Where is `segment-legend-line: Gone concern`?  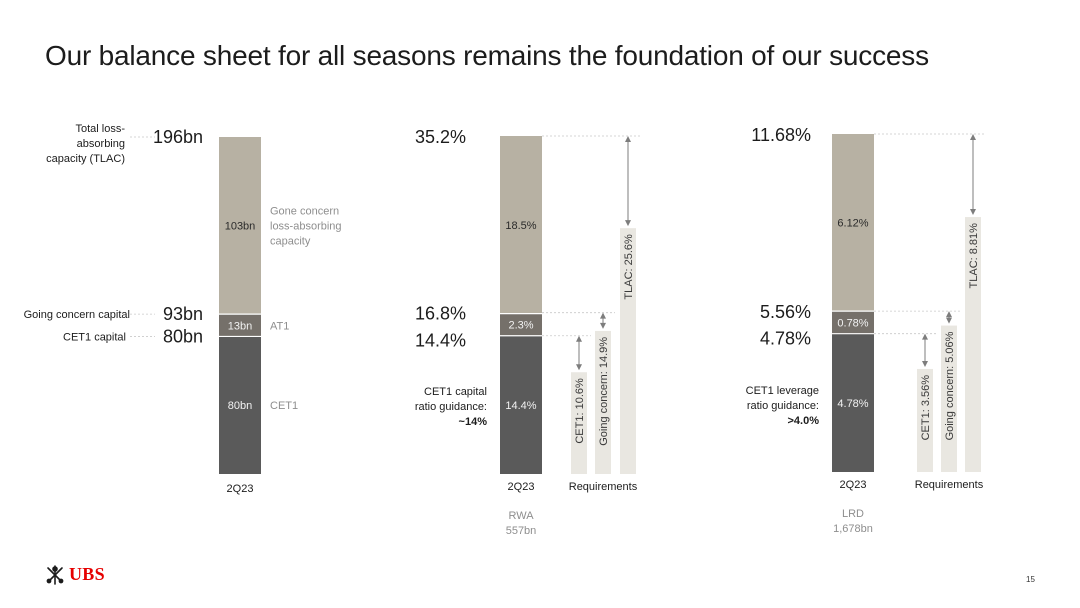 segment-legend-line: Gone concern is located at coordinates (304, 212).